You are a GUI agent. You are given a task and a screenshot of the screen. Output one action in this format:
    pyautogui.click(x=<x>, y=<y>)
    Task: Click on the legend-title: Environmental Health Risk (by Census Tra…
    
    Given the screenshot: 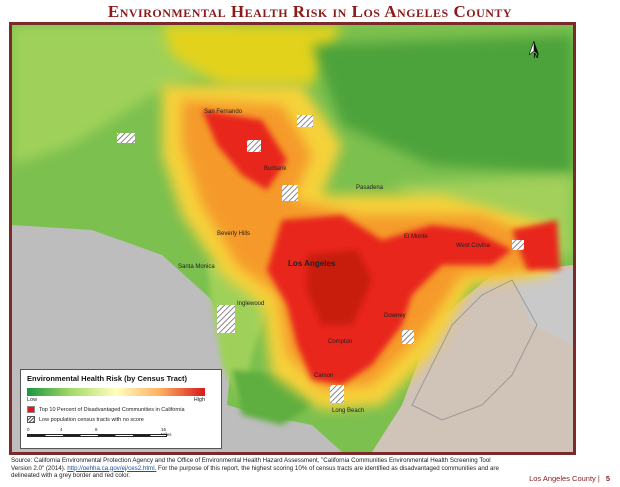 What is the action you would take?
    pyautogui.click(x=107, y=378)
    